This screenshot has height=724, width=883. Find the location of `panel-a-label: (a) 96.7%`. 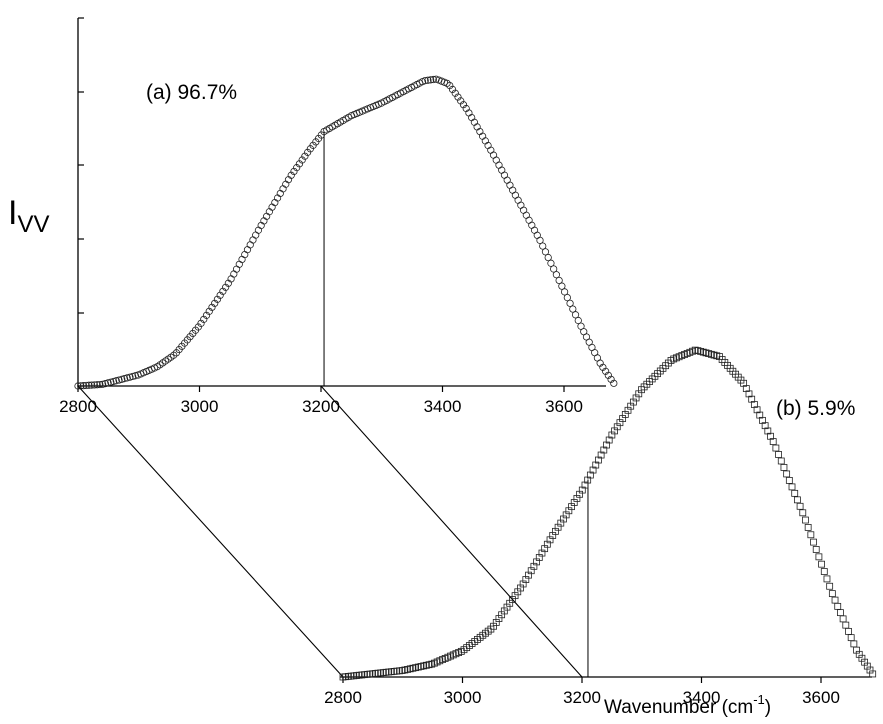

panel-a-label: (a) 96.7% is located at coordinates (191, 92).